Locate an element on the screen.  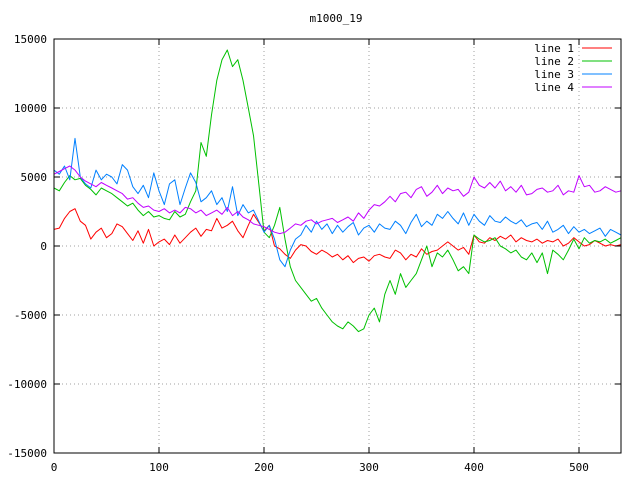
y-tick-label: 0 is located at coordinates (43, 246).